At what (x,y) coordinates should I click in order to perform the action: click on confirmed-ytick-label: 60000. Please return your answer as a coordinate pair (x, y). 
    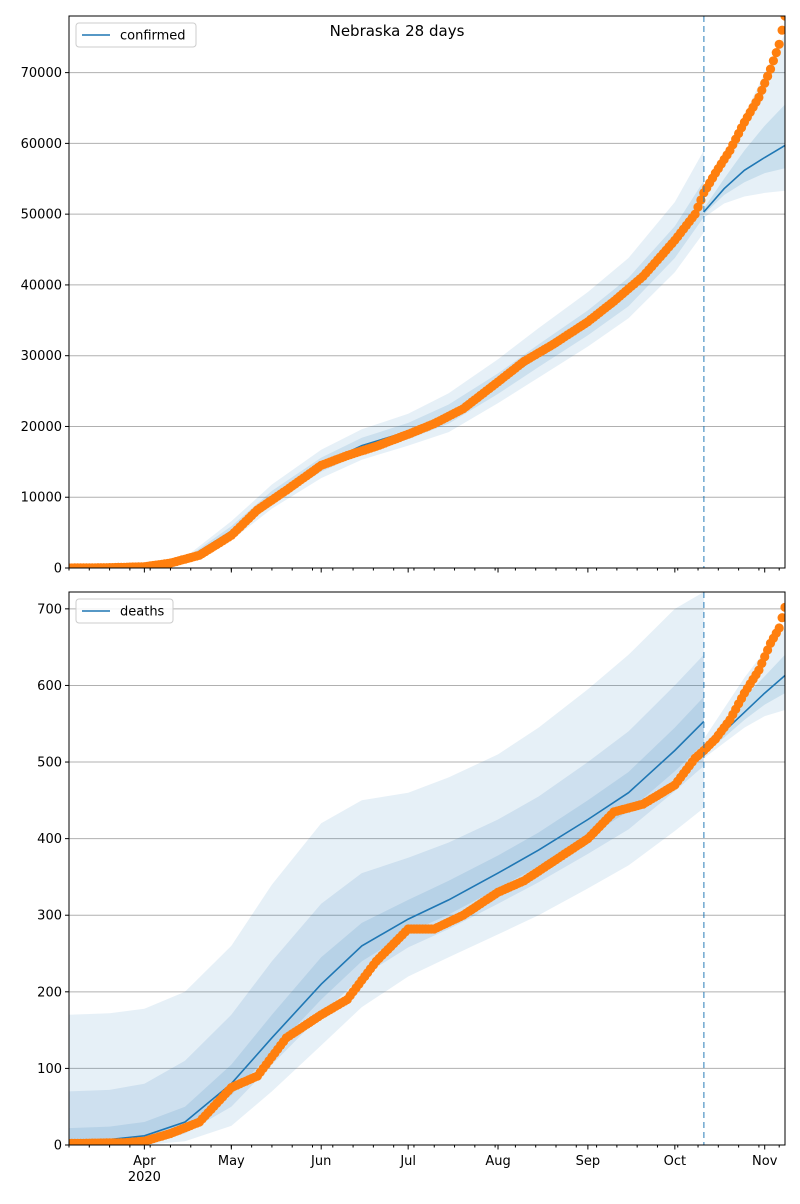
    Looking at the image, I should click on (41, 144).